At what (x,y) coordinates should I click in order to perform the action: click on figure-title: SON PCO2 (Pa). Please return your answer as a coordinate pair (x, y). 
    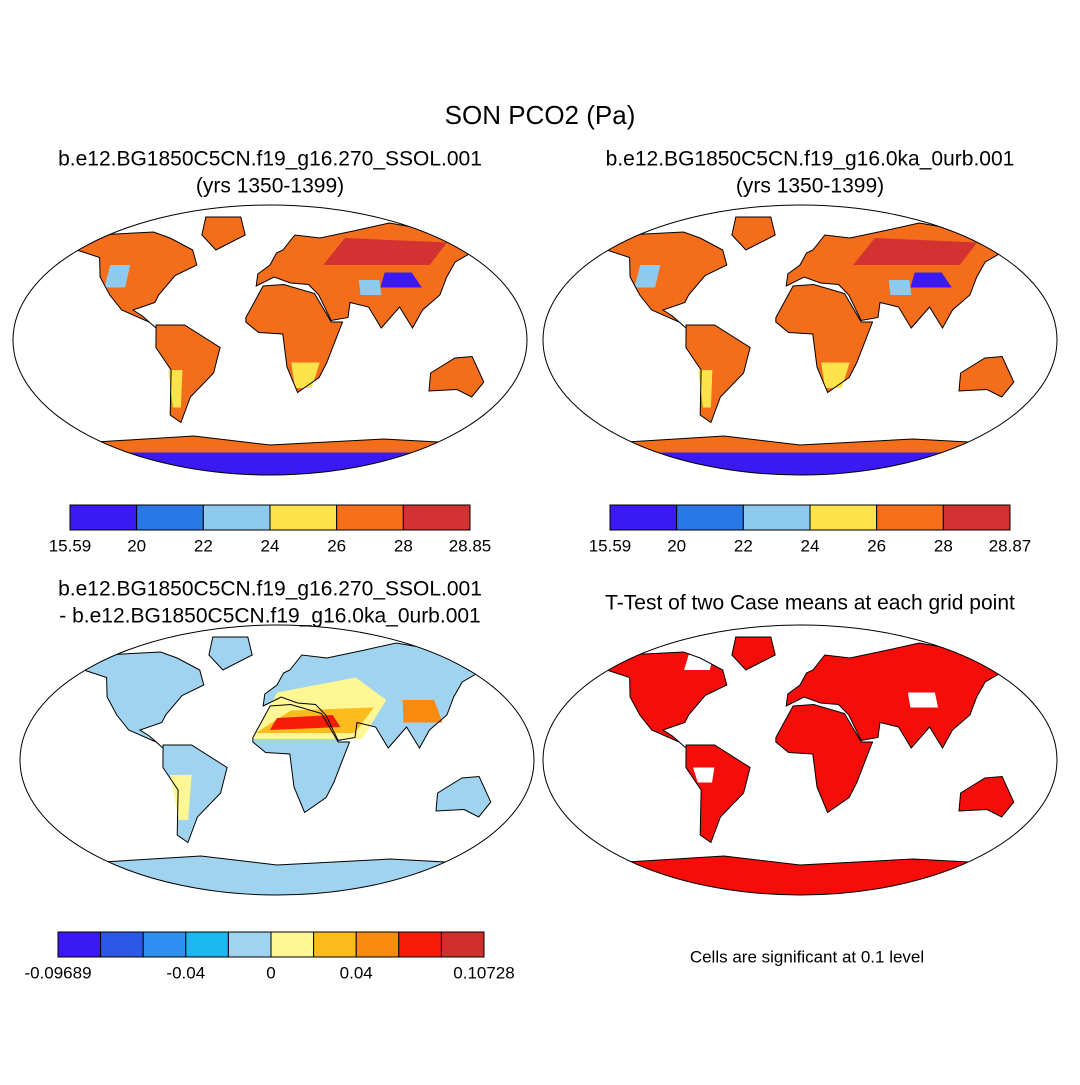
    Looking at the image, I should click on (540, 115).